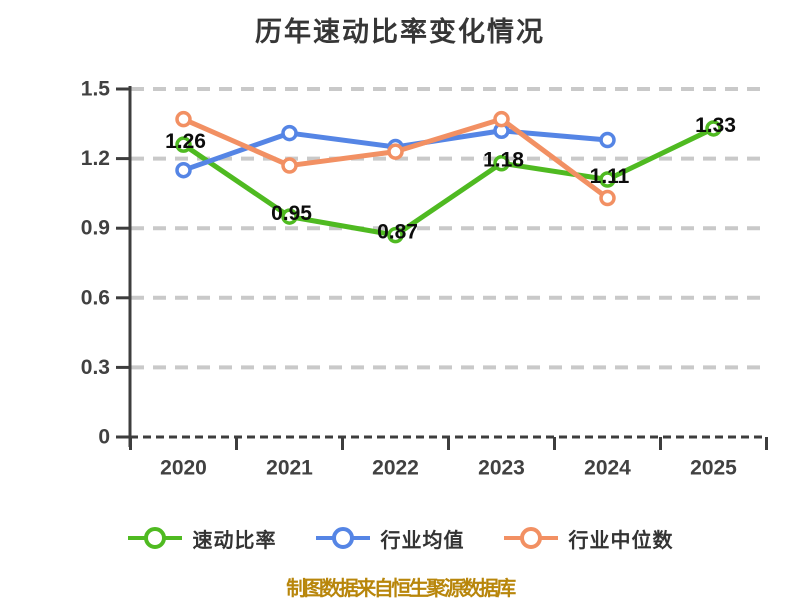  I want to click on data-label: 1.26, so click(185, 141).